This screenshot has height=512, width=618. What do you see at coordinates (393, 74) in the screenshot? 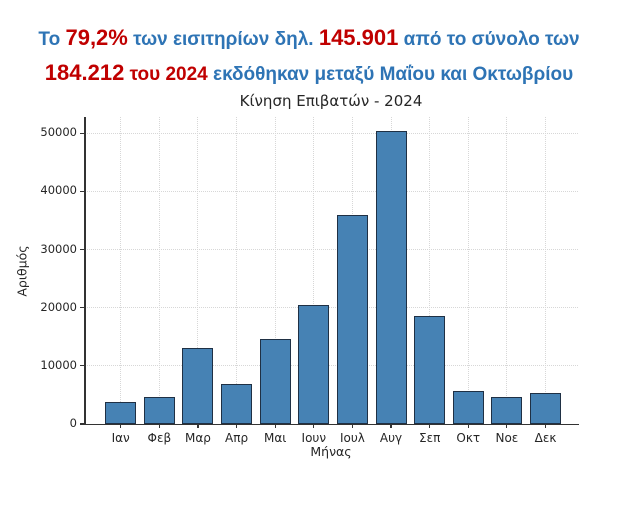
I see `headline-segment: εκδόθηκαν μεταξύ Μαΐου και Οκτωβρίου` at bounding box center [393, 74].